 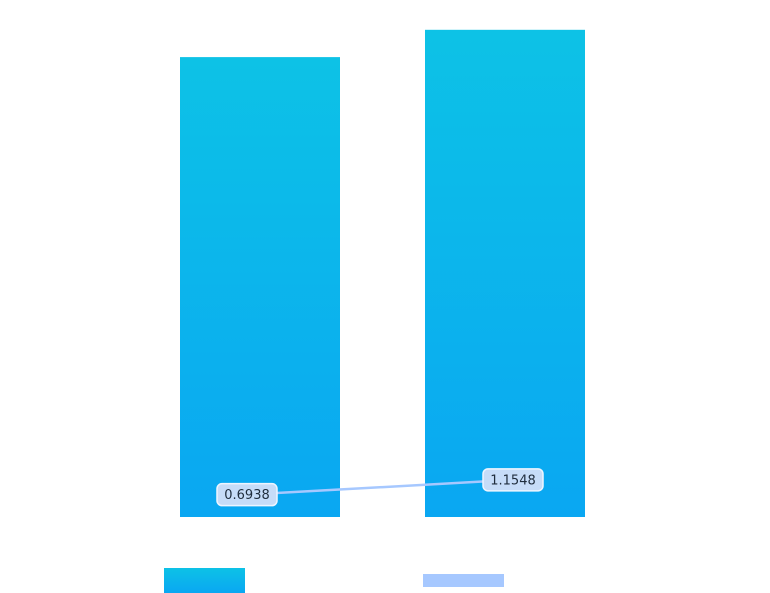 I want to click on point-label: 0.6938, so click(x=247, y=495).